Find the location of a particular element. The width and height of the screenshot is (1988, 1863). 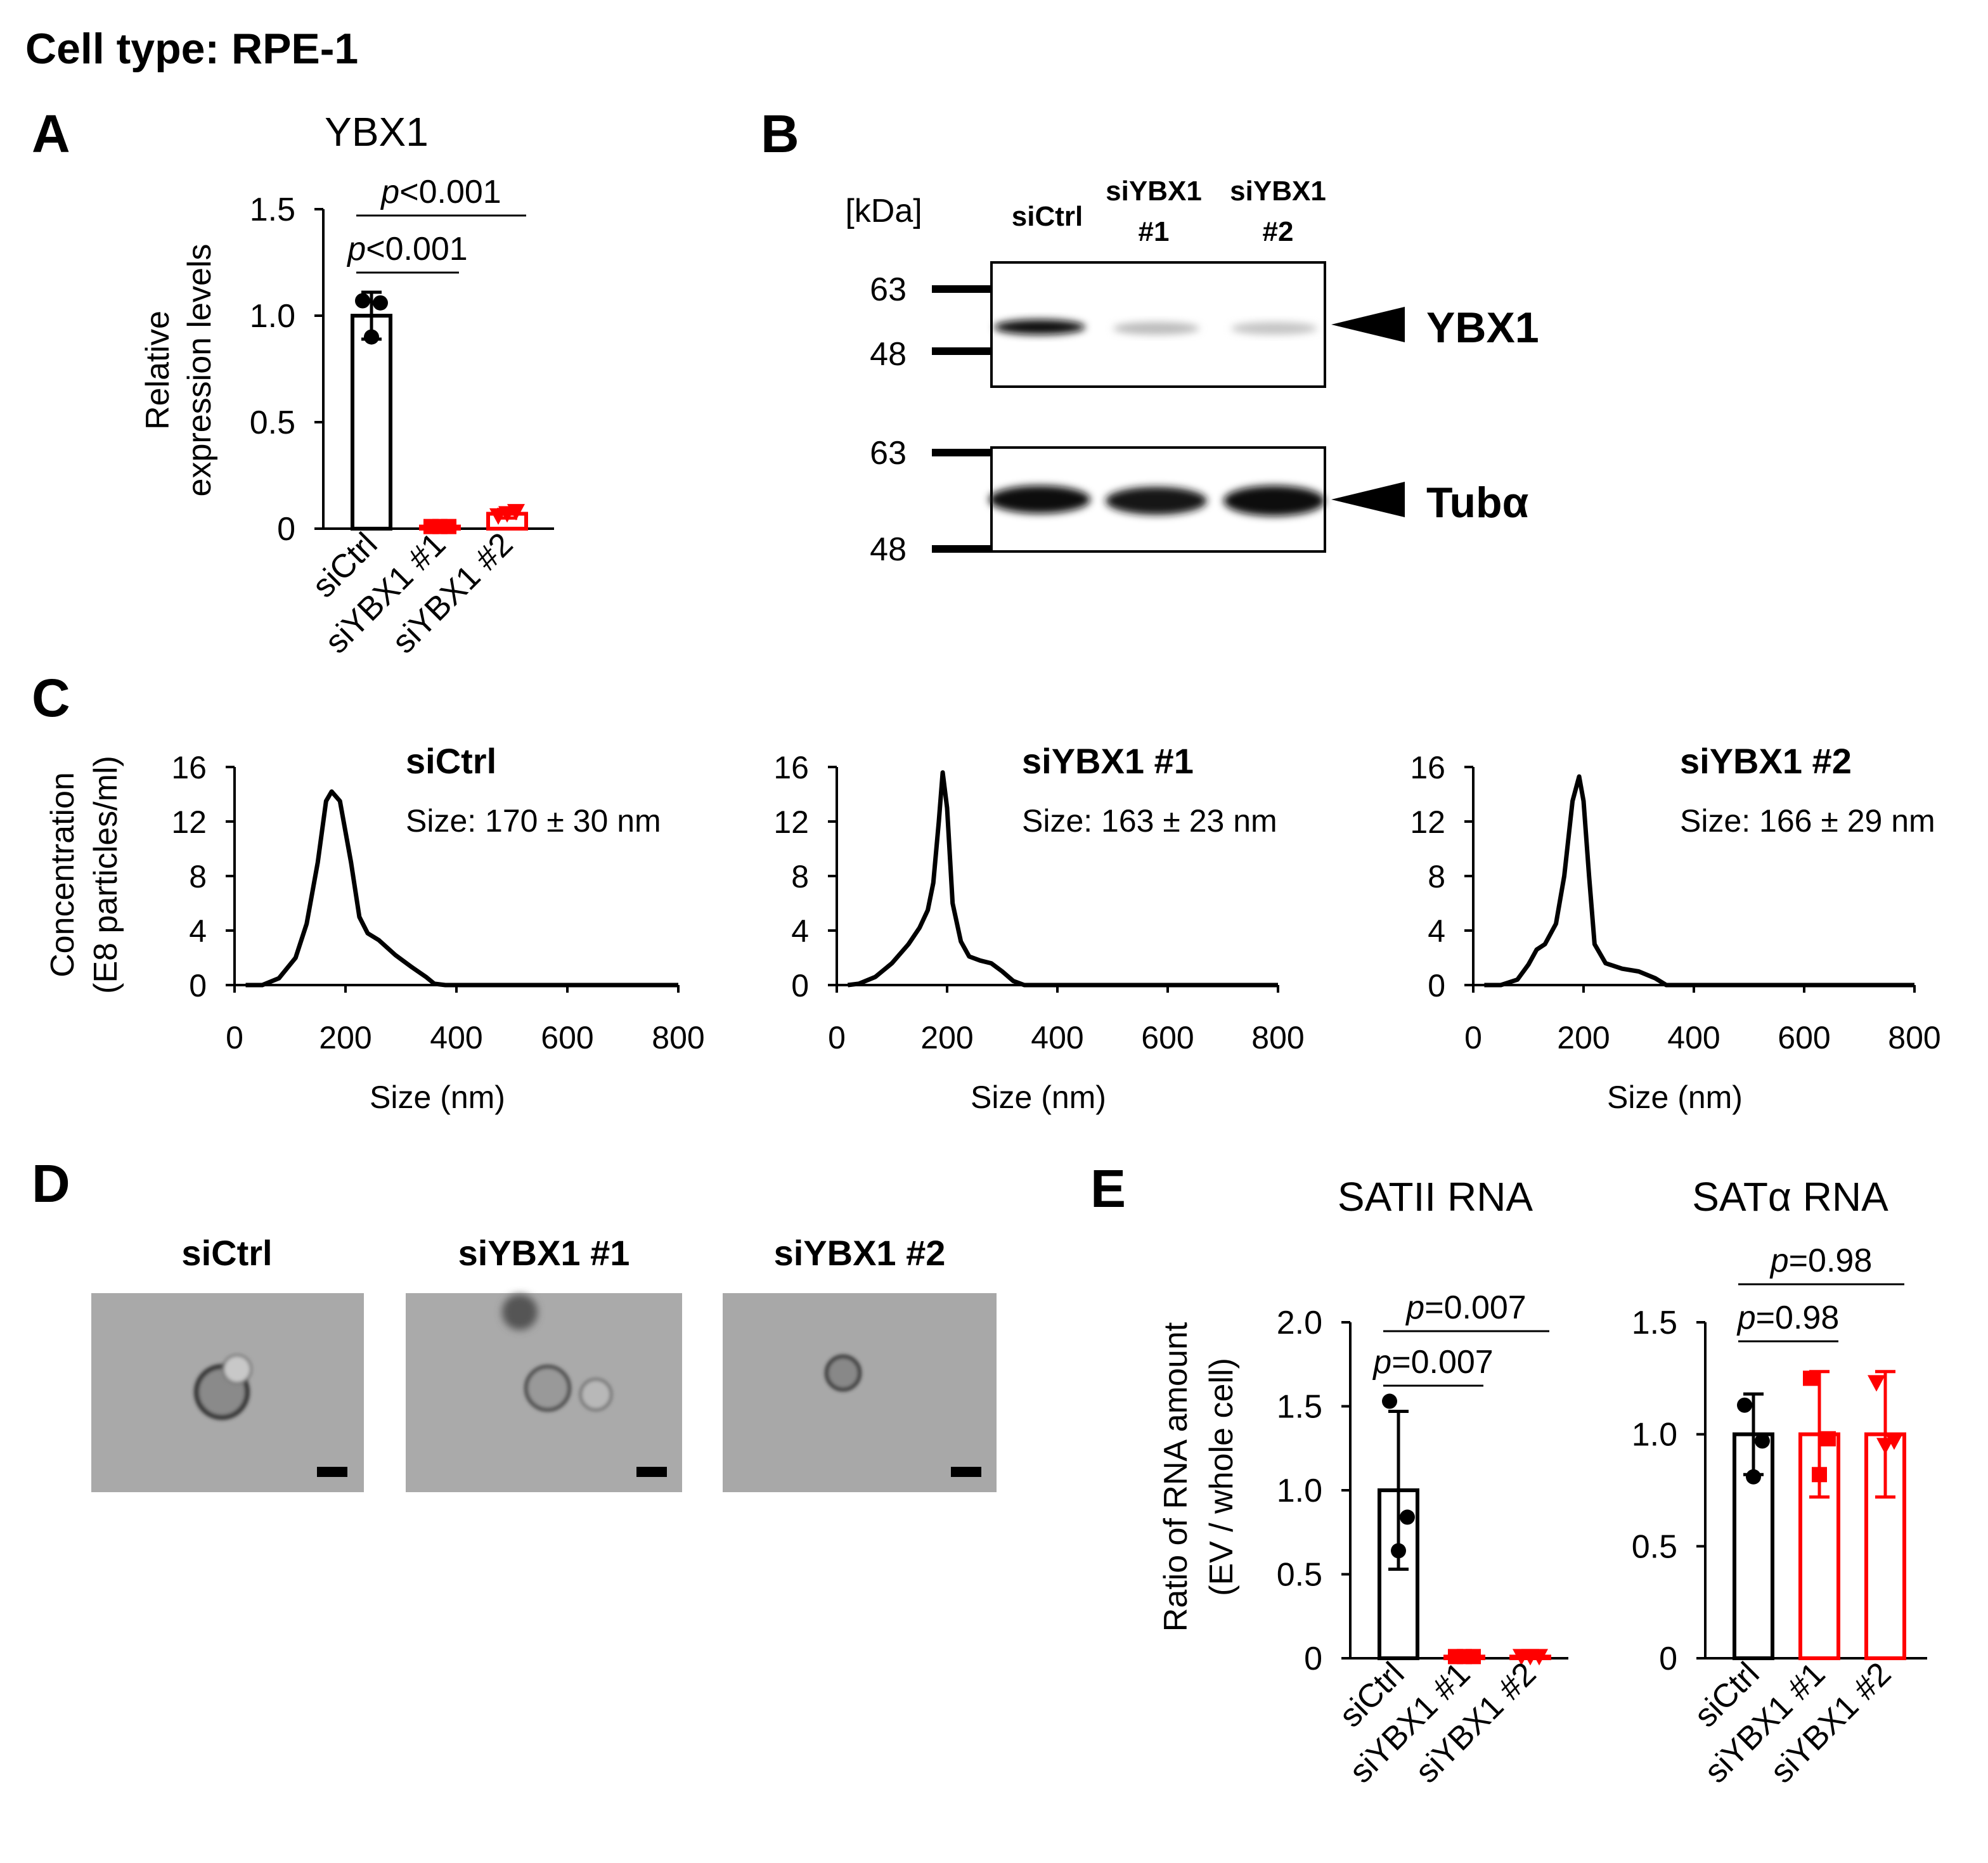

chart-subtitle: Size: 170 ± 30 nm is located at coordinates (533, 821).